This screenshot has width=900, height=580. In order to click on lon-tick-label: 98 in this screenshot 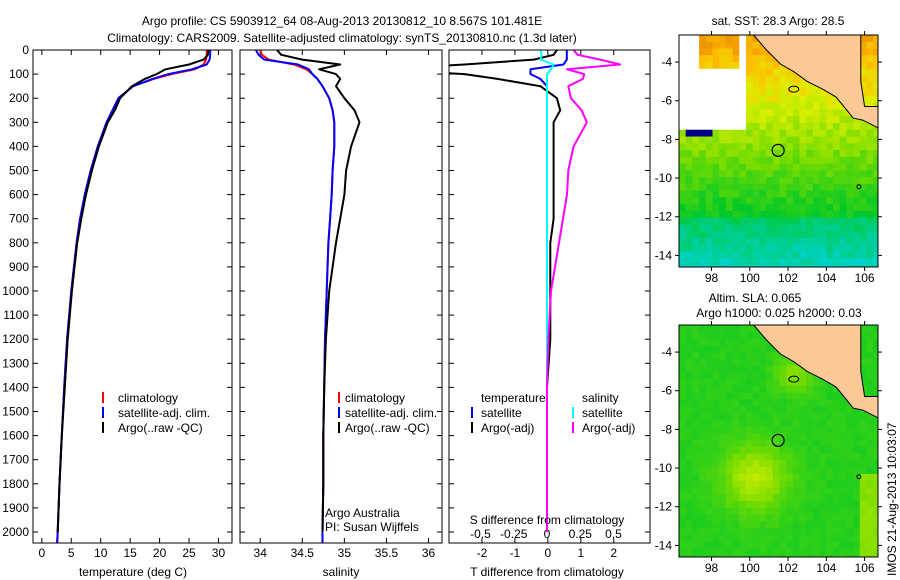, I will do `click(712, 568)`.